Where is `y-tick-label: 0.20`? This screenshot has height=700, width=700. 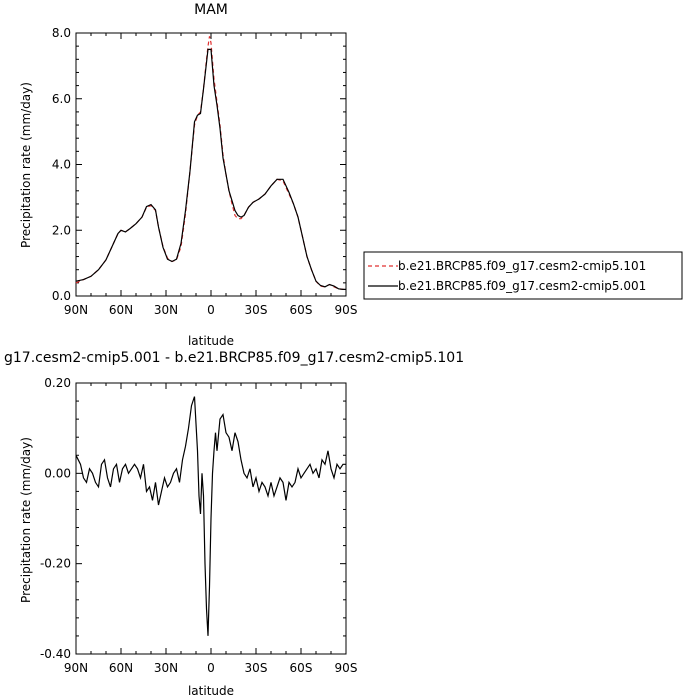 y-tick-label: 0.20 is located at coordinates (57, 383).